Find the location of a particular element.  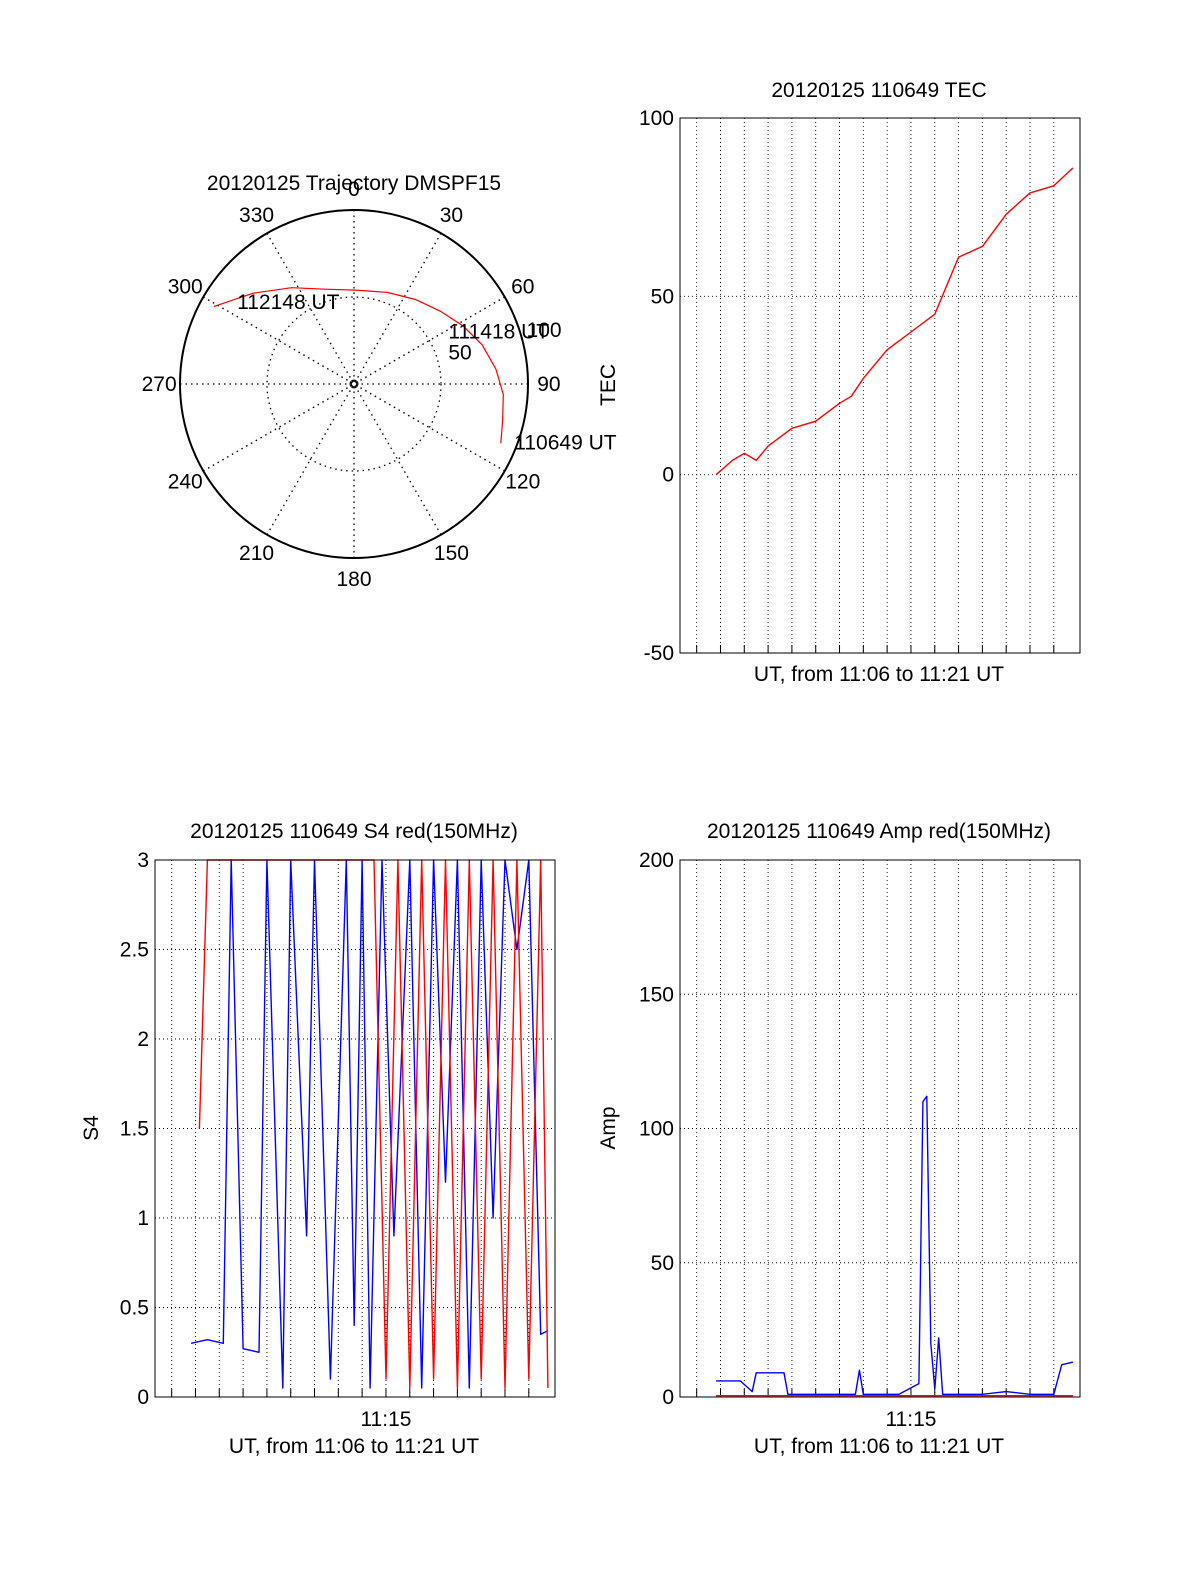

polar-angle-labels: 0 30 60 90 120 150 180 210 240 270 300 330 50 100 is located at coordinates (352, 384).